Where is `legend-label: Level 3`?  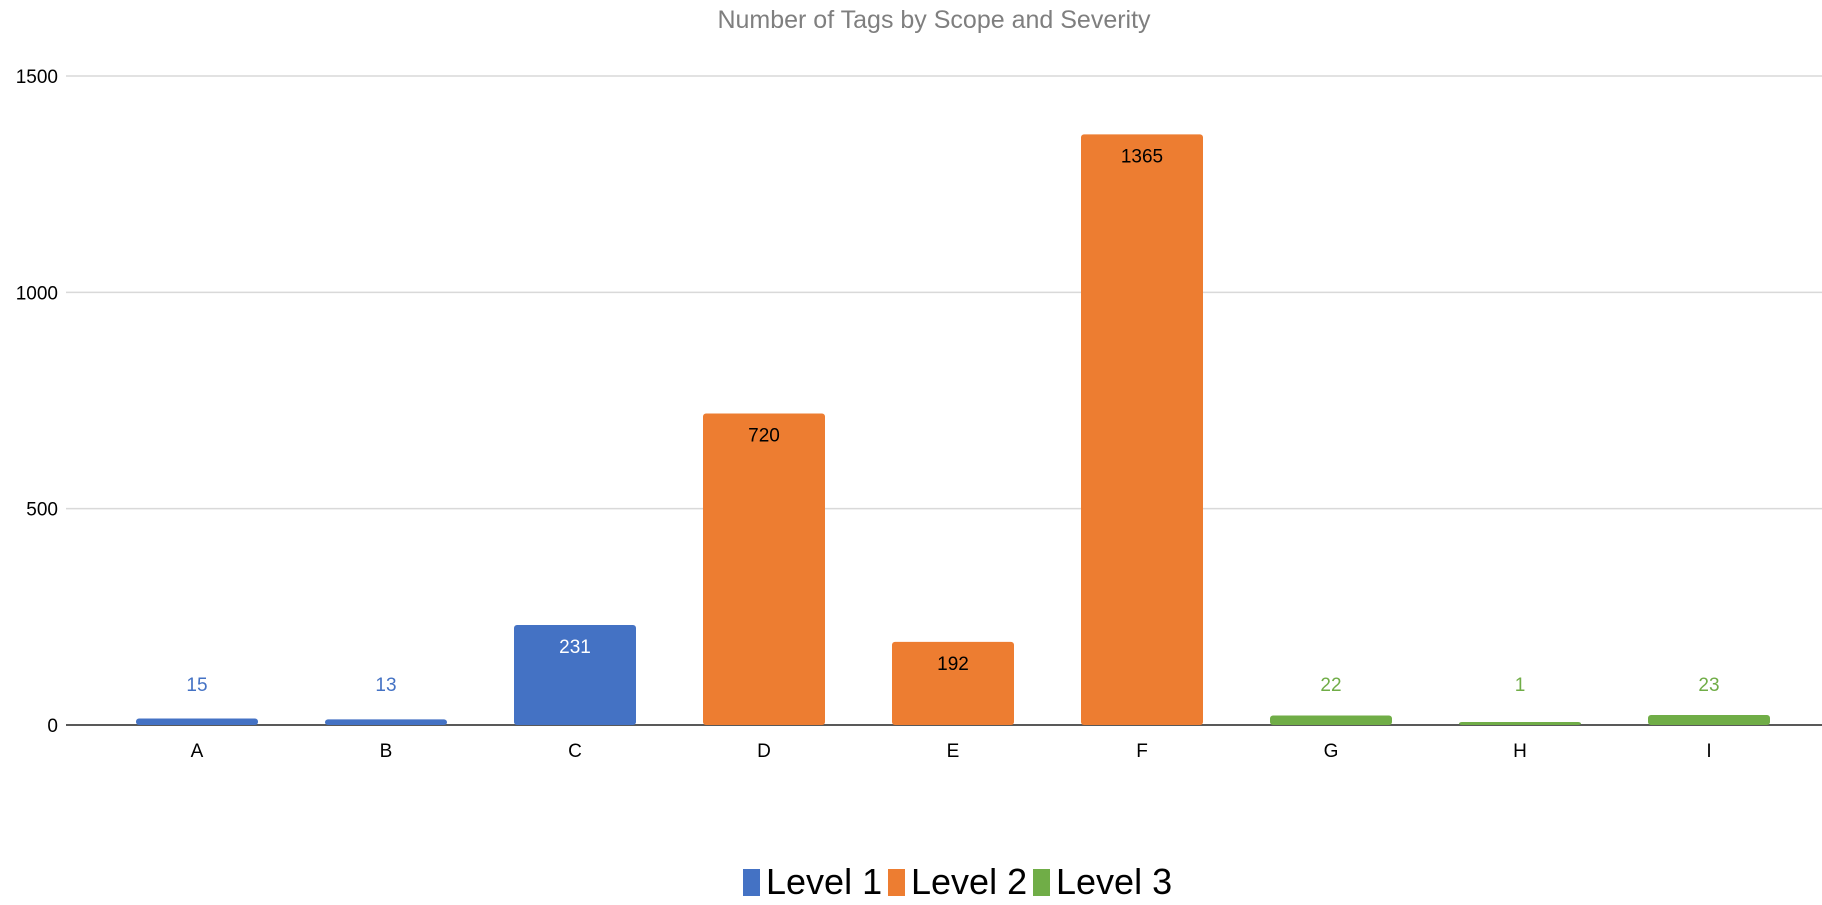
legend-label: Level 3 is located at coordinates (1114, 880).